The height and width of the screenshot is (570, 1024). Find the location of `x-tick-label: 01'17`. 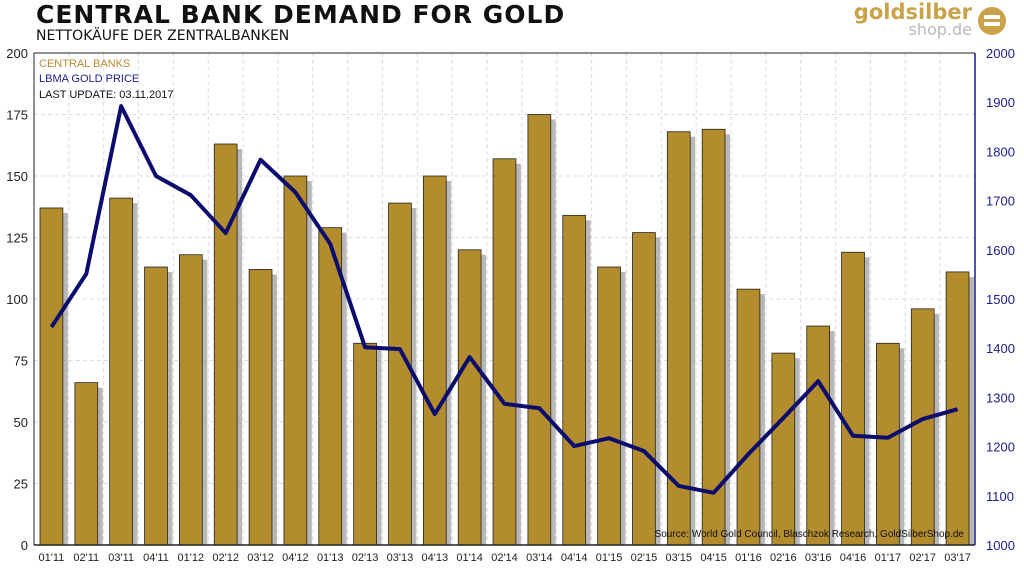

x-tick-label: 01'17 is located at coordinates (888, 558).